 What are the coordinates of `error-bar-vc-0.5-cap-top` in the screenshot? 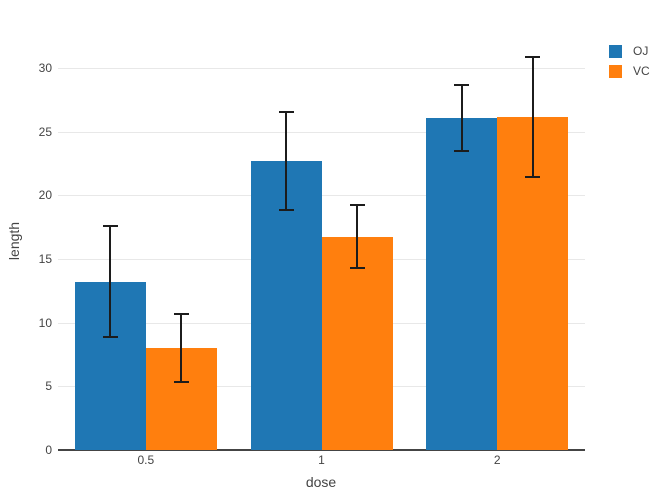 It's located at (181, 314).